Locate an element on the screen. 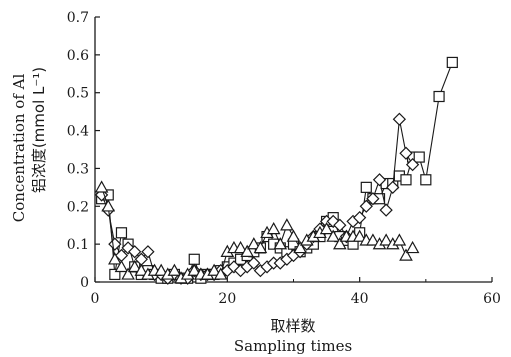  y-tick-label: 0.6 is located at coordinates (78, 56).